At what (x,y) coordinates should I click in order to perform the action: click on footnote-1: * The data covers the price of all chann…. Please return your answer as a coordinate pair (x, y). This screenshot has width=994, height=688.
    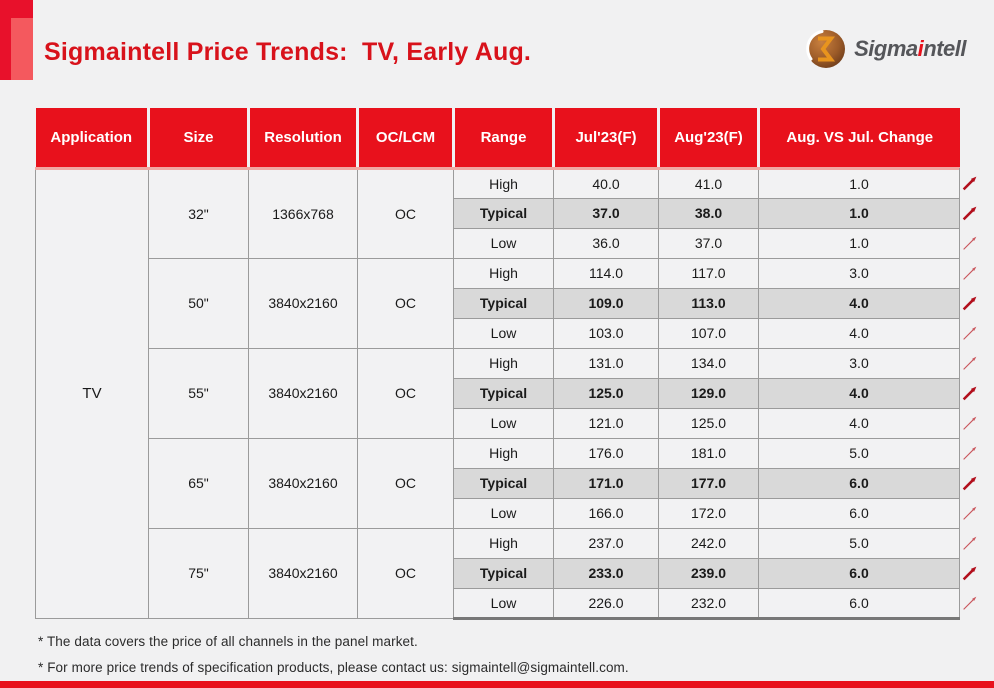
    Looking at the image, I should click on (228, 641).